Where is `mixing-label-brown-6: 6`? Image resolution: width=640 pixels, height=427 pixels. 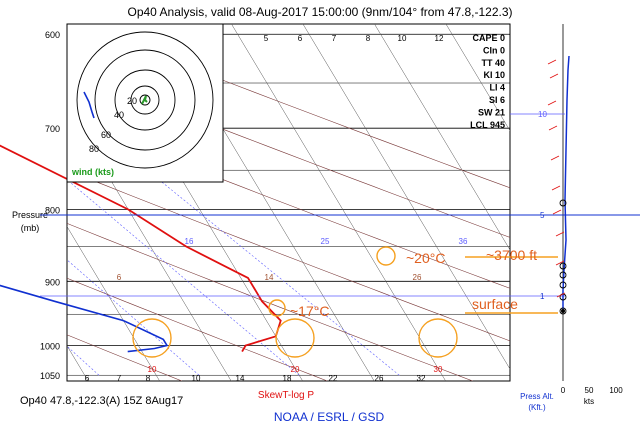 mixing-label-brown-6: 6 is located at coordinates (119, 277).